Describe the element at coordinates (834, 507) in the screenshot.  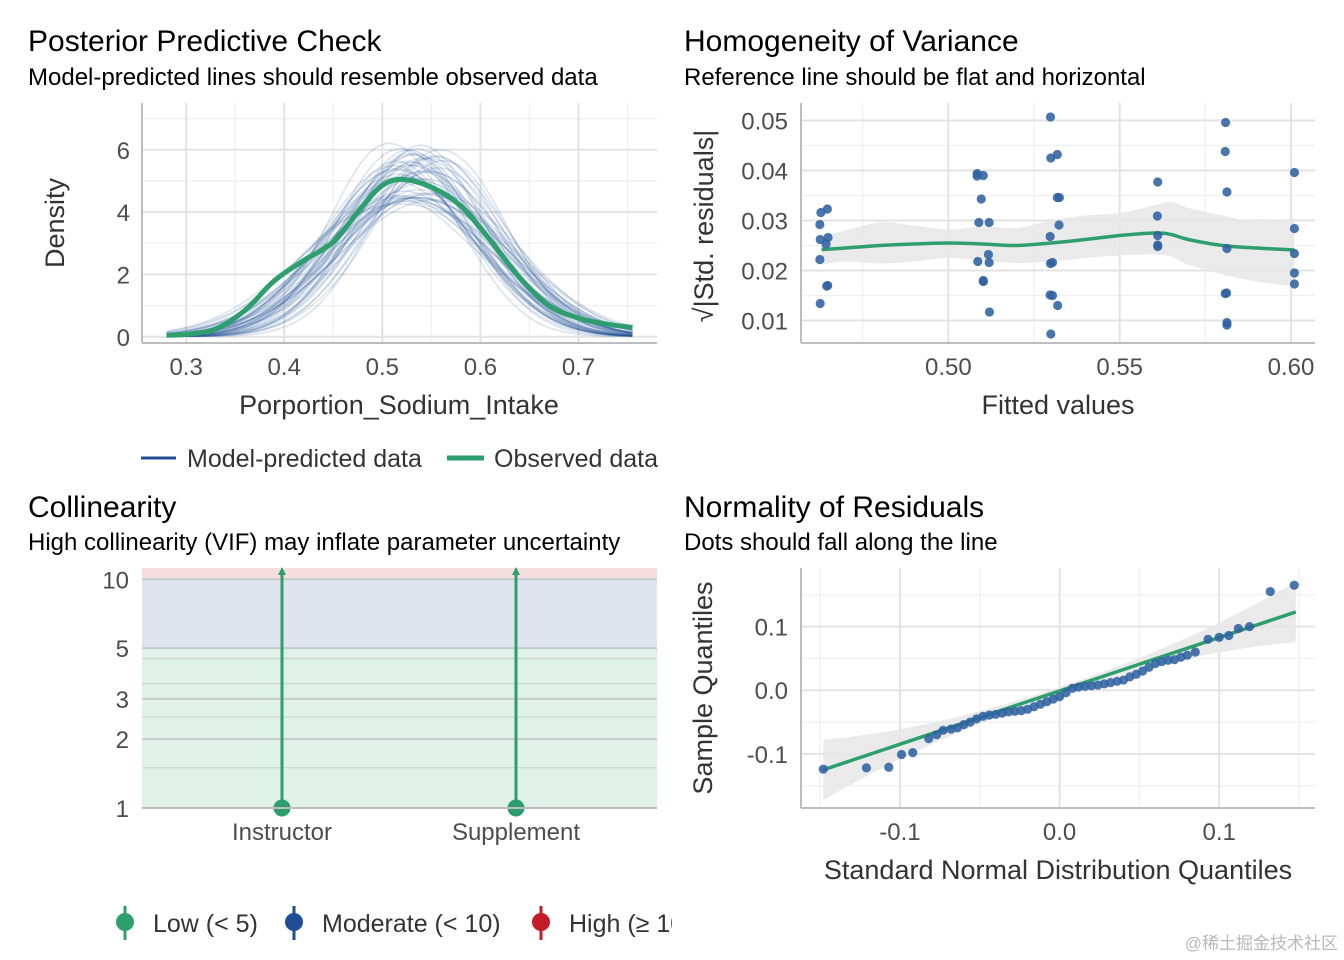
I see `nor-title: Normality of Residuals` at that location.